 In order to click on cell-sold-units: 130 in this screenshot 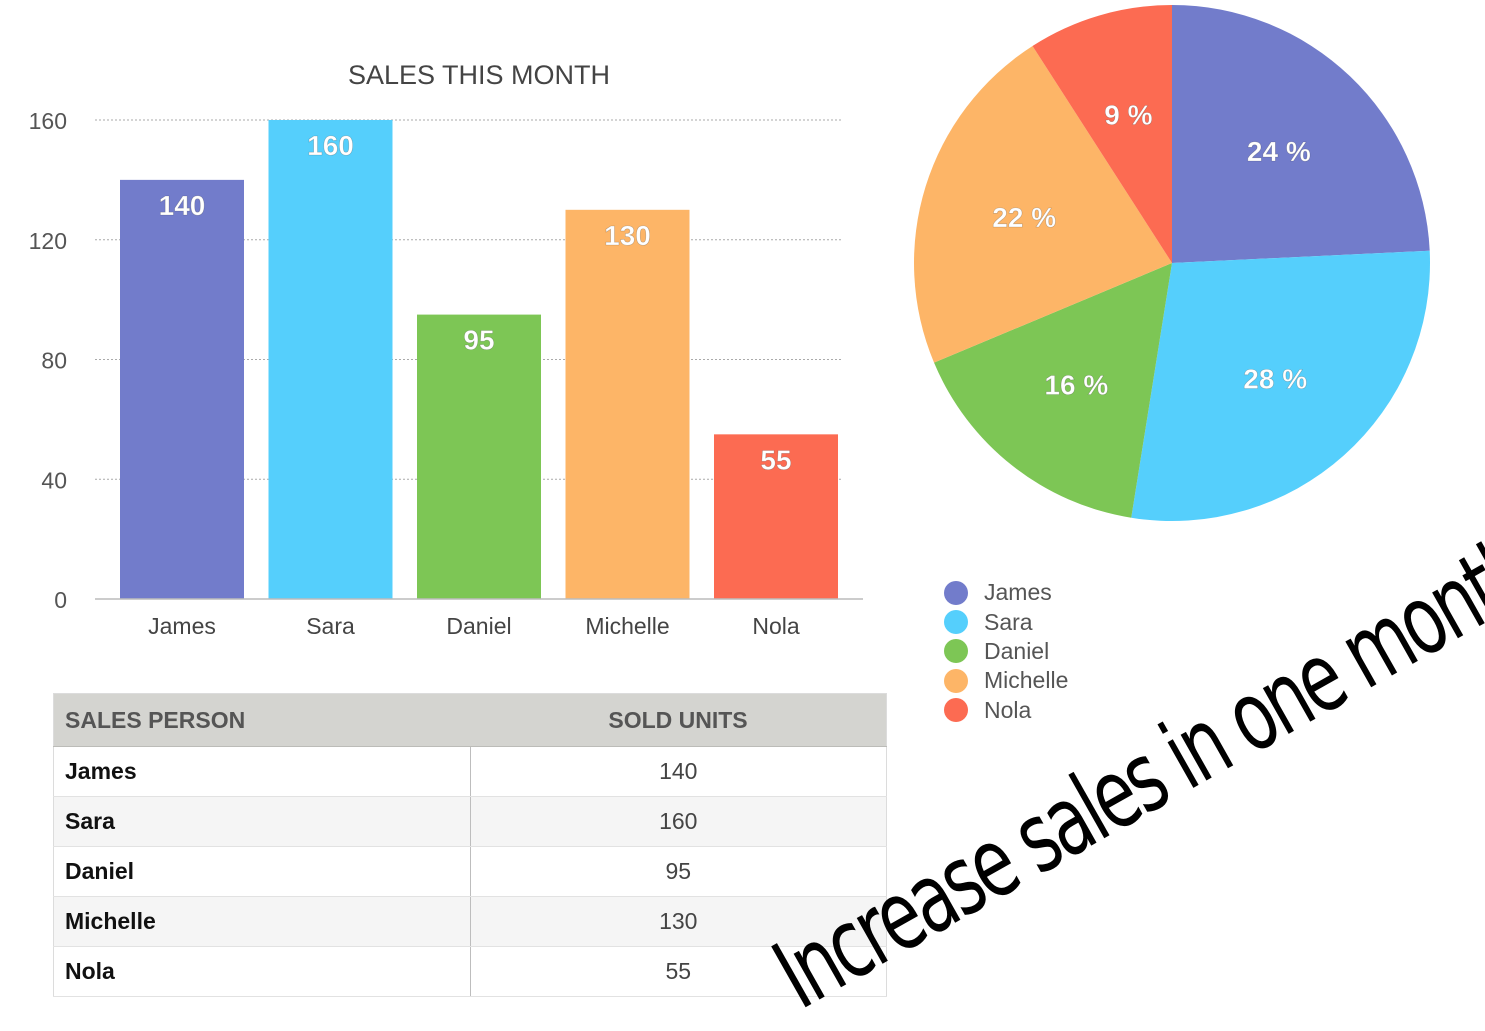, I will do `click(678, 921)`.